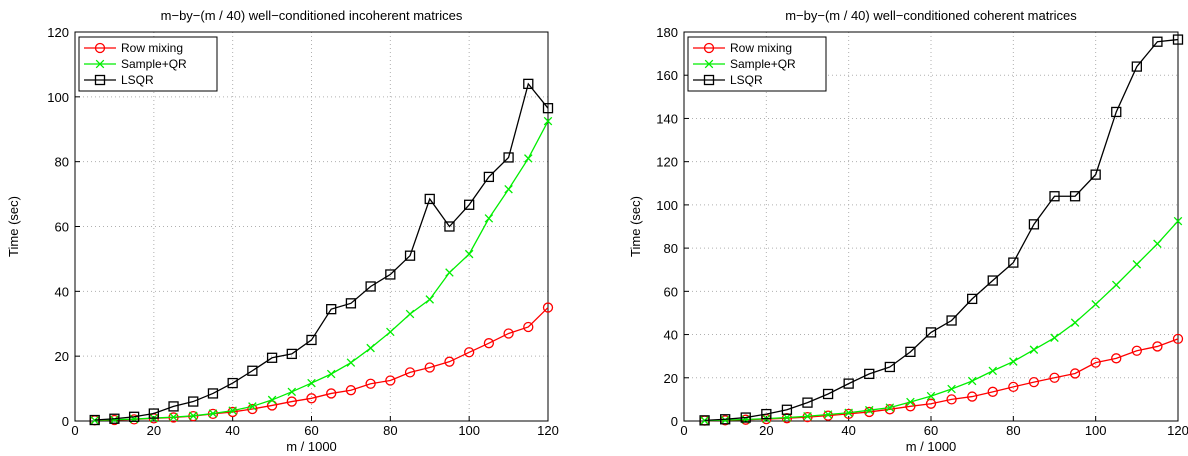  I want to click on y-tick-label: 100, so click(667, 205).